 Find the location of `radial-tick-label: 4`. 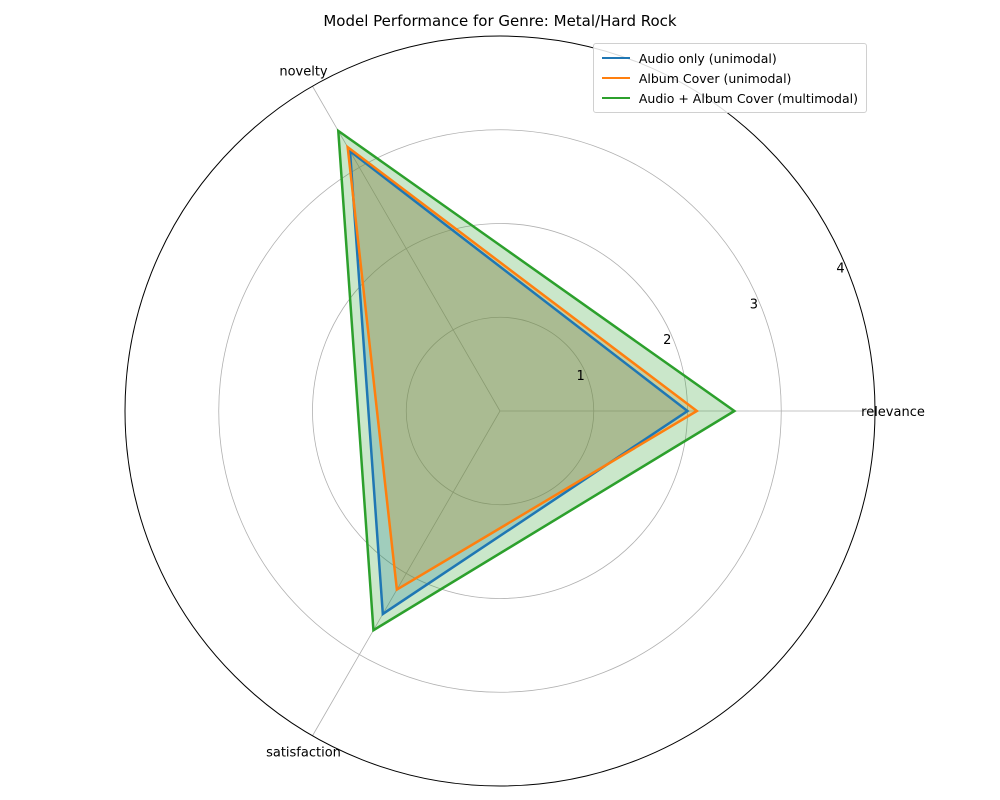

radial-tick-label: 4 is located at coordinates (840, 268).